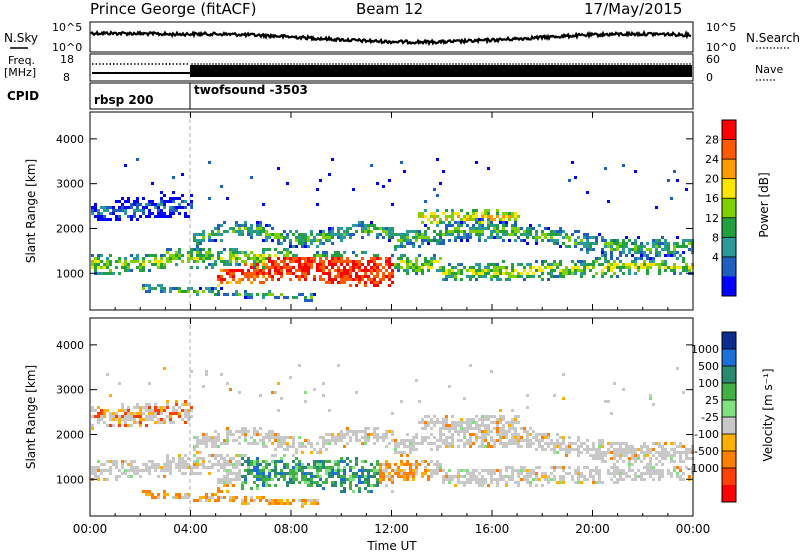 The height and width of the screenshot is (554, 800). Describe the element at coordinates (768, 414) in the screenshot. I see `velocity-colorbar-label: Velocity [m s⁻¹]` at that location.